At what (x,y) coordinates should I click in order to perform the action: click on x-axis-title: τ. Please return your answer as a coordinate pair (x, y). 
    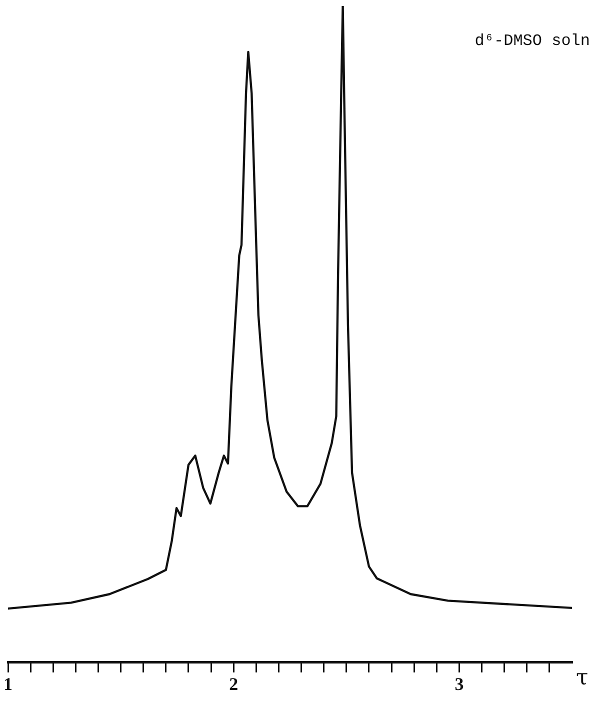
    Looking at the image, I should click on (582, 677).